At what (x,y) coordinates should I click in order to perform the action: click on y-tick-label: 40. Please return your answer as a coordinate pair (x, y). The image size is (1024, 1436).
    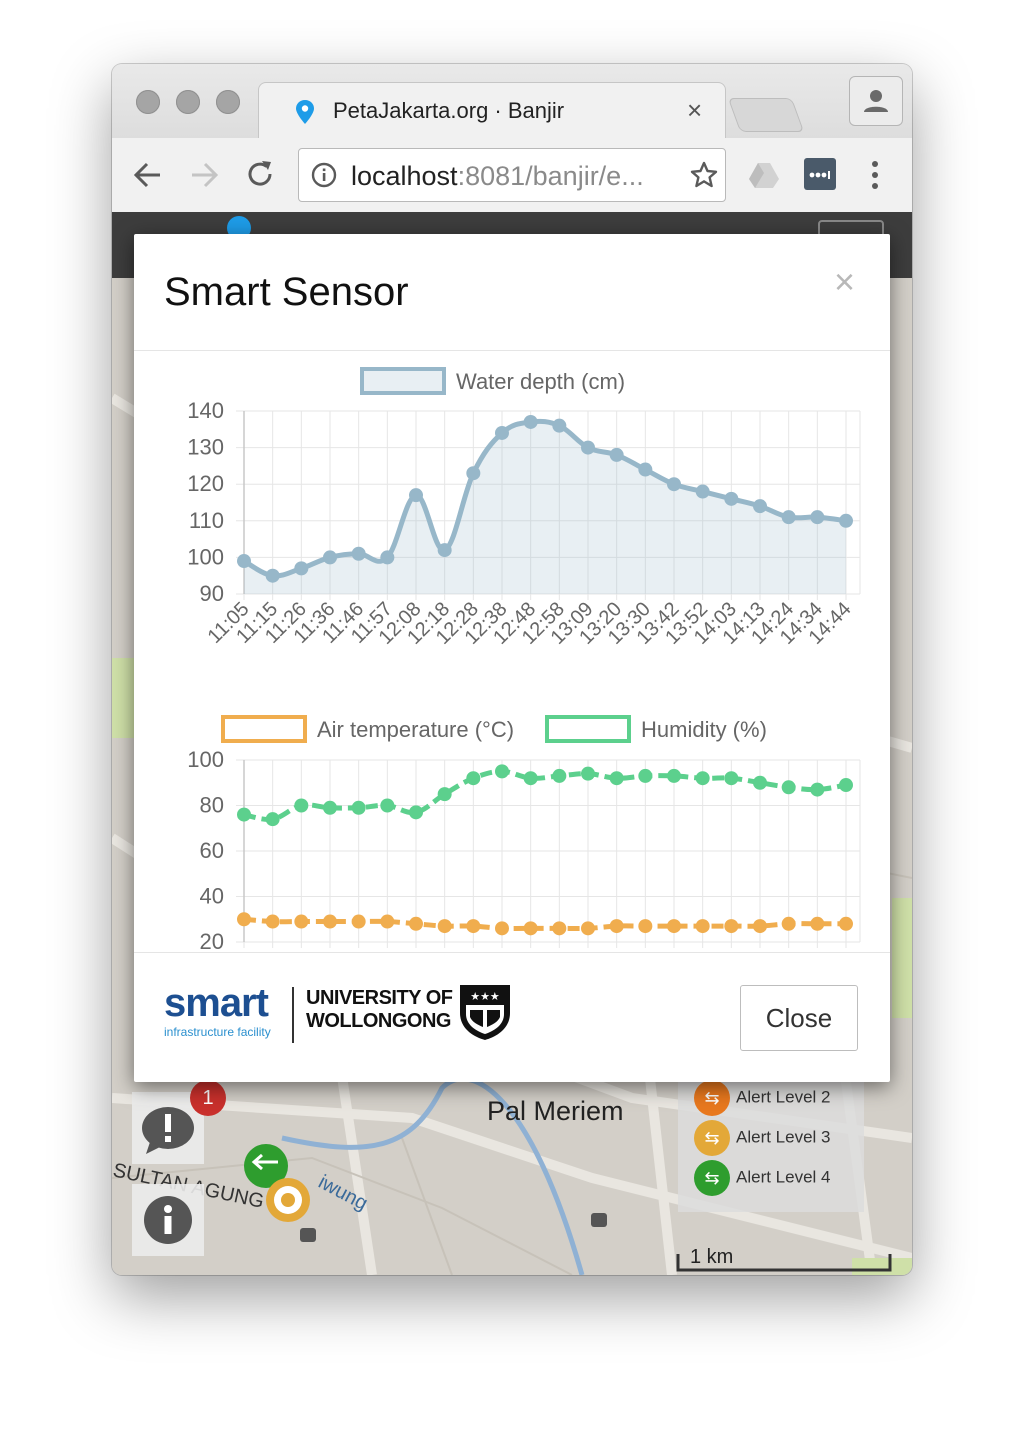
    Looking at the image, I should click on (212, 896).